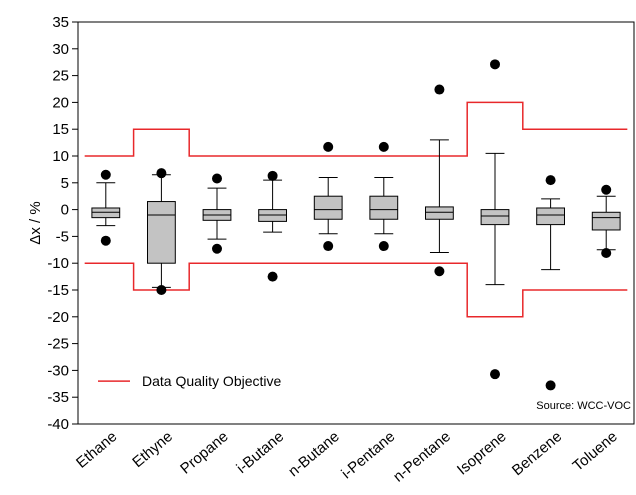 The image size is (636, 495). What do you see at coordinates (260, 452) in the screenshot?
I see `category-label: i-Butane` at bounding box center [260, 452].